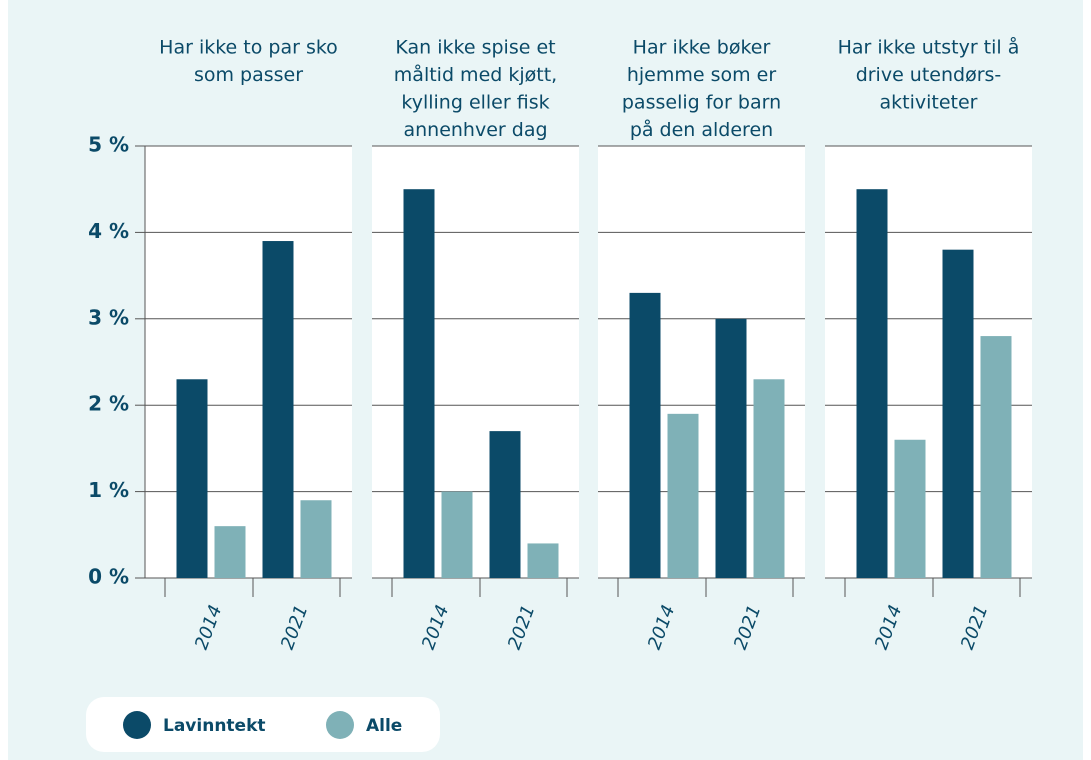 The height and width of the screenshot is (760, 1091). I want to click on panel, so click(475, 362).